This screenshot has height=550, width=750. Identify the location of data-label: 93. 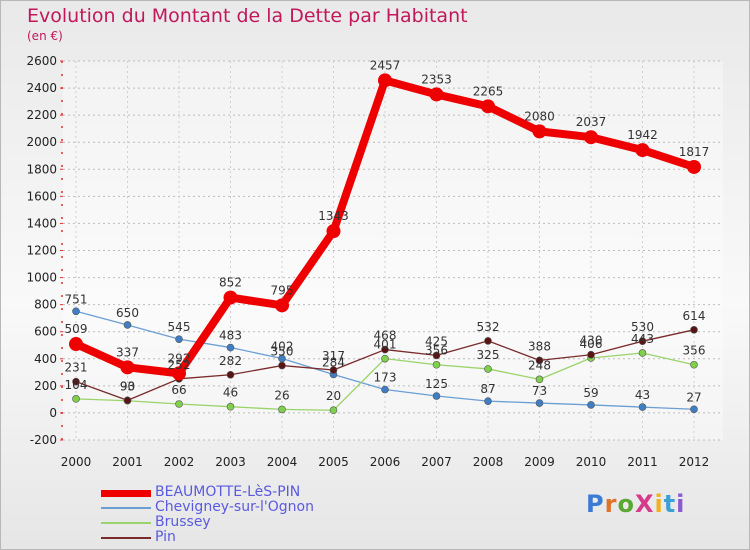
(127, 386).